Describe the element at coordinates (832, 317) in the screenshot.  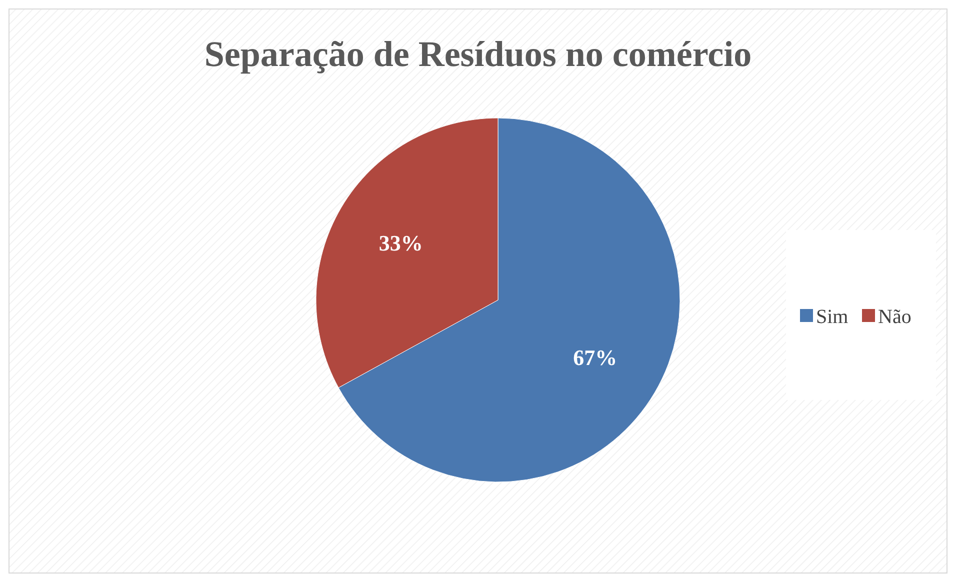
I see `legend-label: Sim` at that location.